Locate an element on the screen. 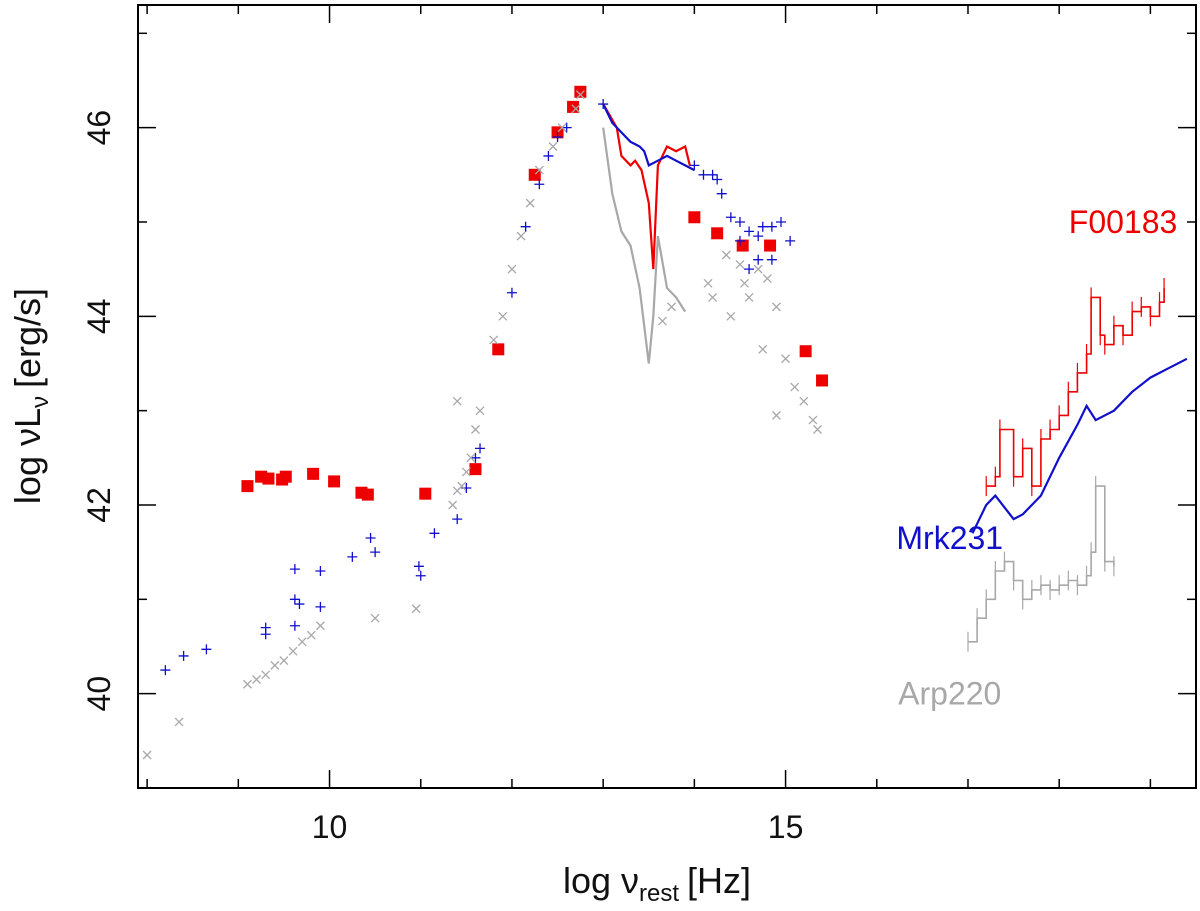  series-arp220-ir-spectrum is located at coordinates (644, 245).